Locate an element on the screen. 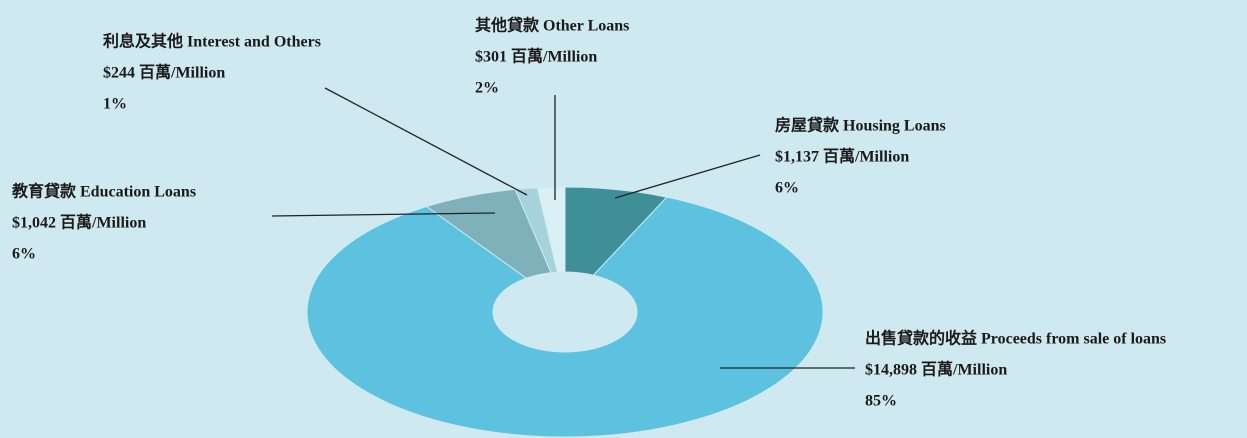 The image size is (1247, 438). slice-label: 教育貸款 Education Loans is located at coordinates (104, 191).